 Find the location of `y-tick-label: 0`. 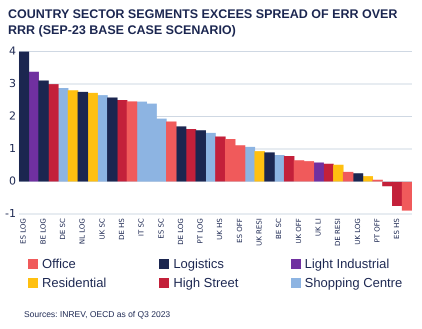

y-tick-label: 0 is located at coordinates (12, 181).